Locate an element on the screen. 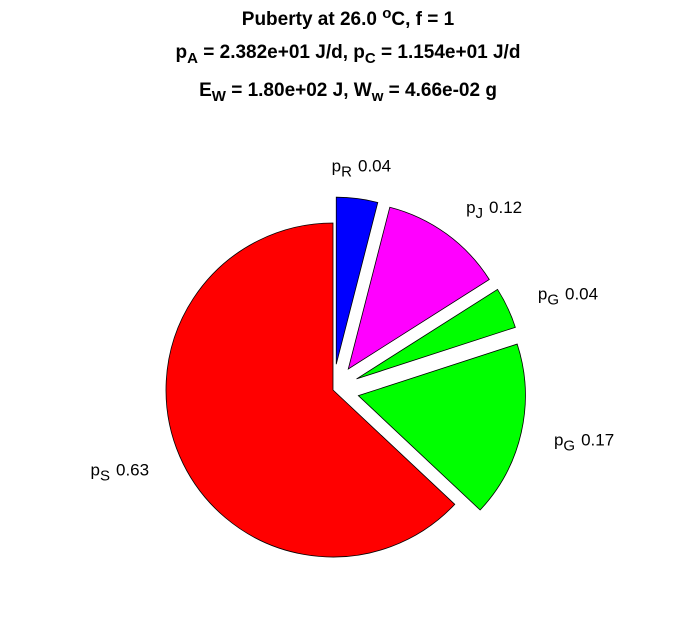 This screenshot has height=618, width=696. label-sub: R is located at coordinates (346, 172).